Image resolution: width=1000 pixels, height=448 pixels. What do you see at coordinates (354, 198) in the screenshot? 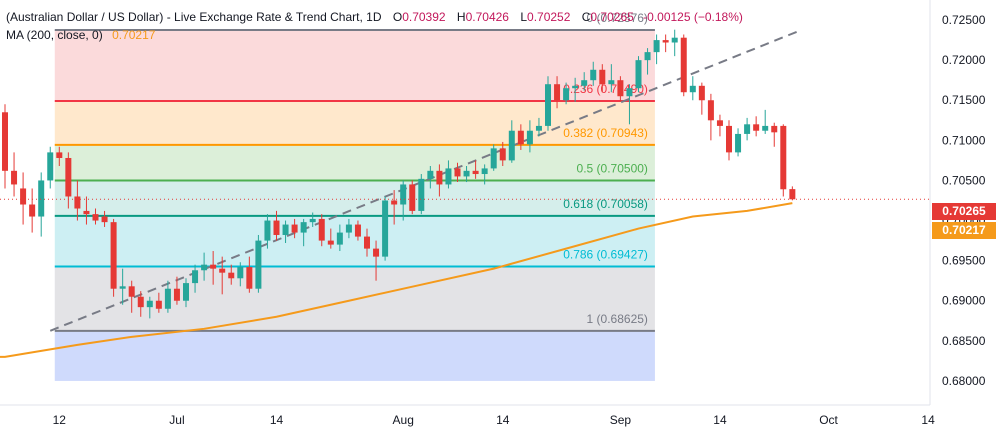
I see `fib-zone-0.5` at bounding box center [354, 198].